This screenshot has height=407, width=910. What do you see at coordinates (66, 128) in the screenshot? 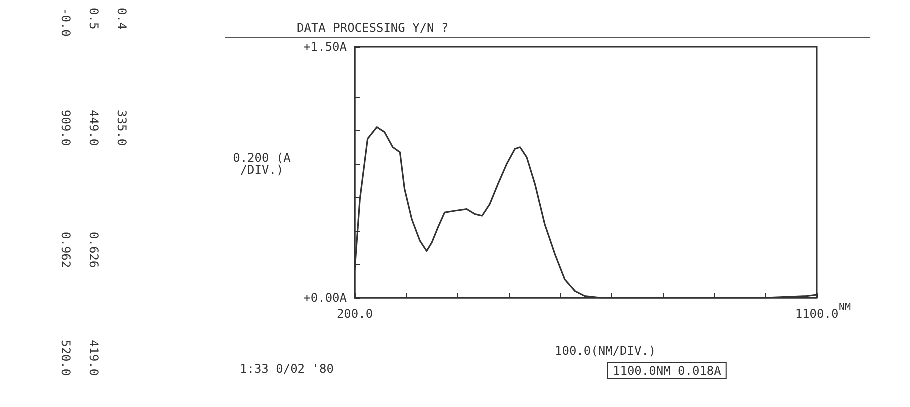
I see `text: 909.0` at bounding box center [66, 128].